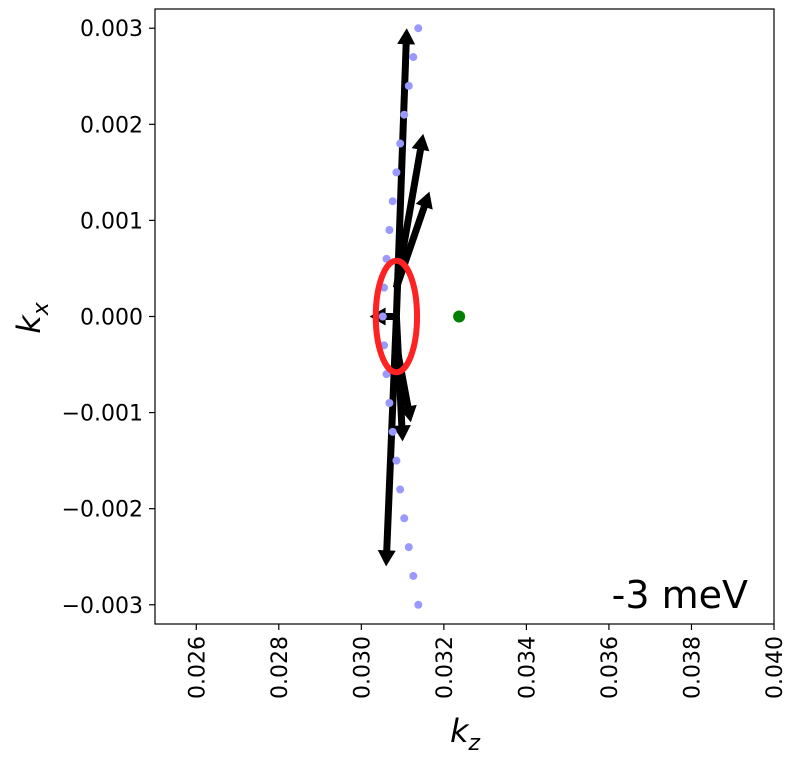 The width and height of the screenshot is (795, 758). I want to click on x-tick-label-5: 0.036, so click(610, 667).